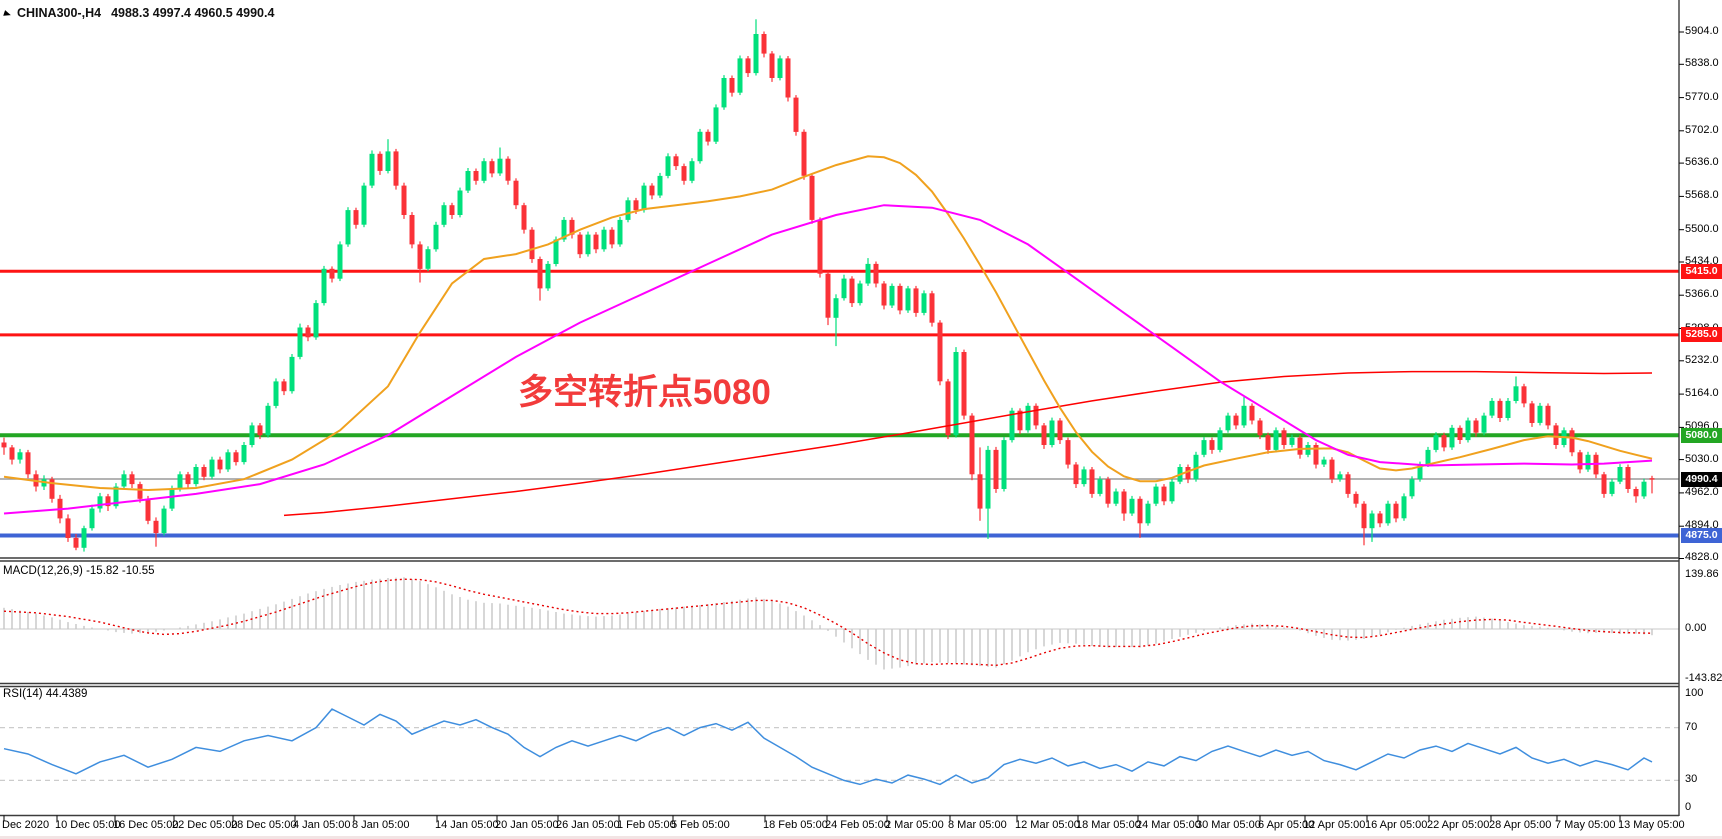  Describe the element at coordinates (1701, 479) in the screenshot. I see `price-badge: 4990.4` at that location.